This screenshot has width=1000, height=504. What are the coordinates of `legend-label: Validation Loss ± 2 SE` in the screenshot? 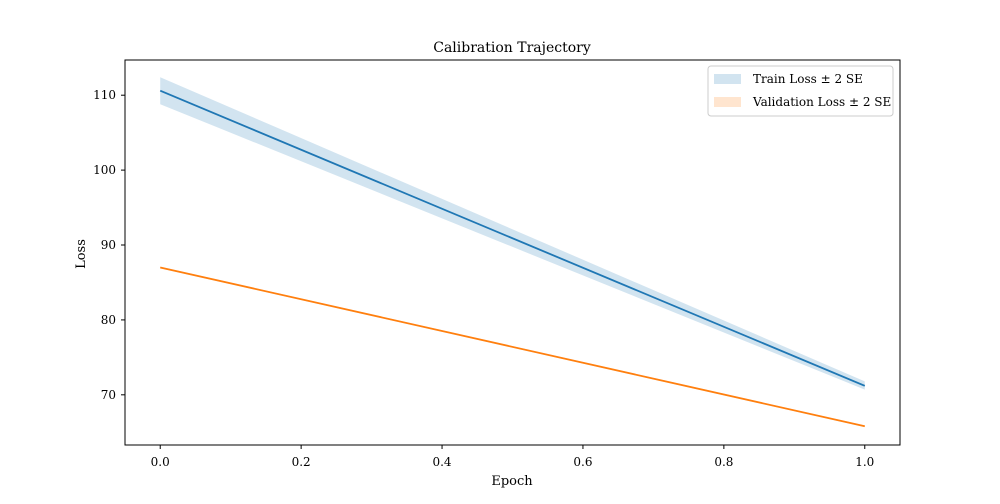 It's located at (821, 102).